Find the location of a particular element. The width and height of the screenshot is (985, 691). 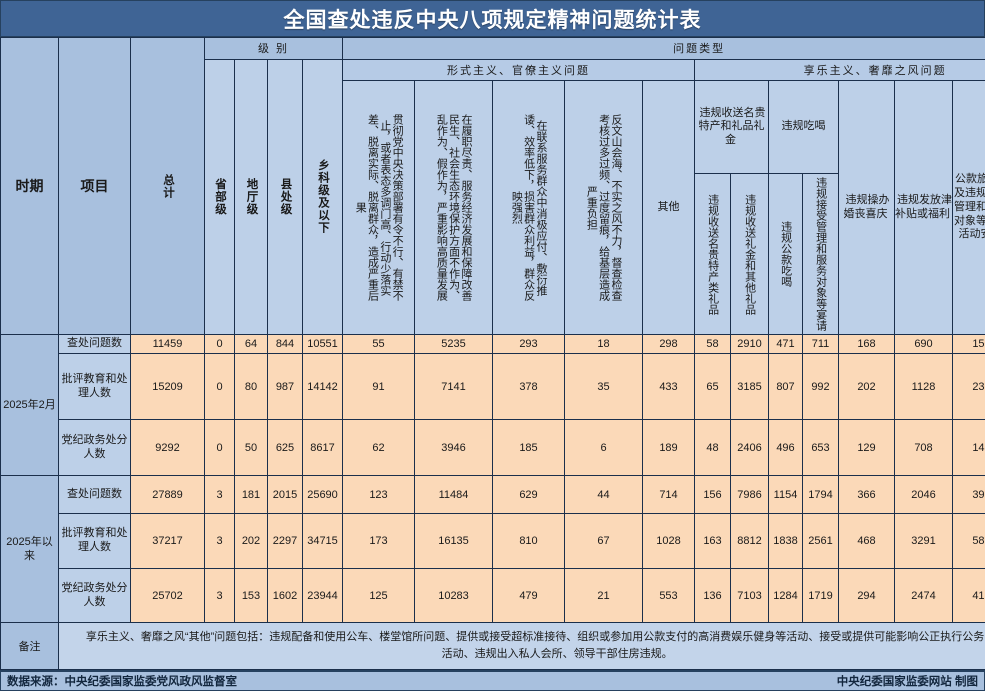

cell-formalism: 55 is located at coordinates (378, 344).